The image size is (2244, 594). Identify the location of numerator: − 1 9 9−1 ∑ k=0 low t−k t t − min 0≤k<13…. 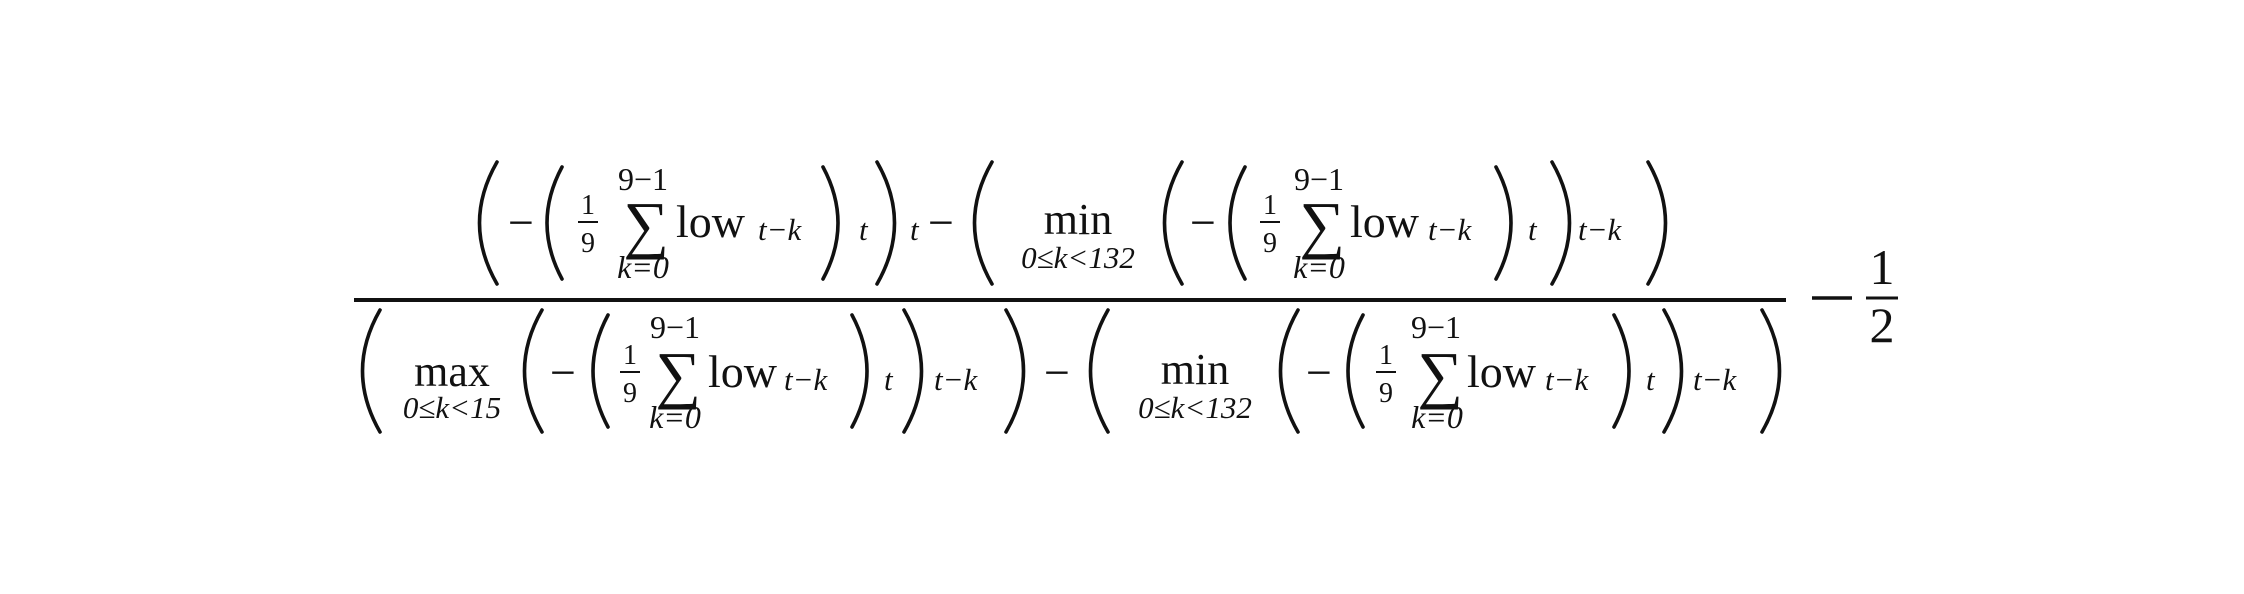
(1072, 223).